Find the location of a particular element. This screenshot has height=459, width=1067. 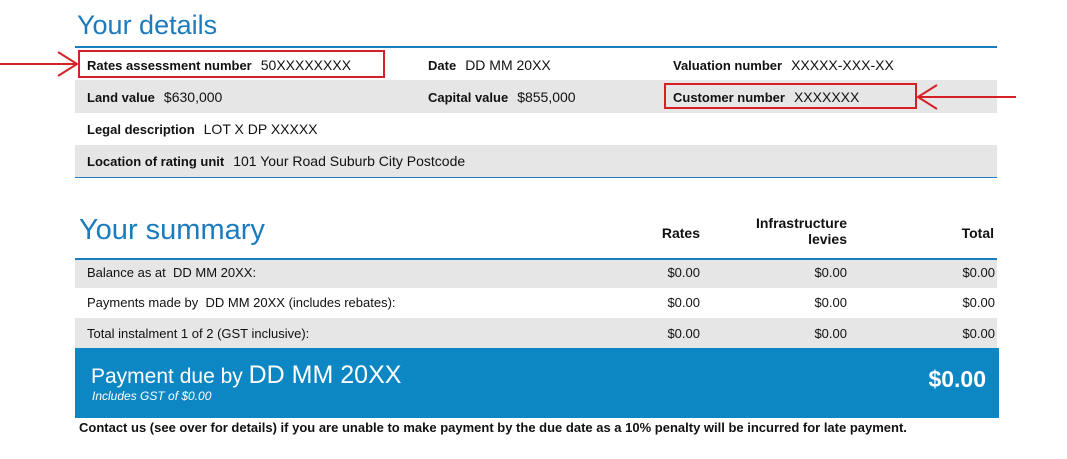

field-value: $630,000 is located at coordinates (193, 97).